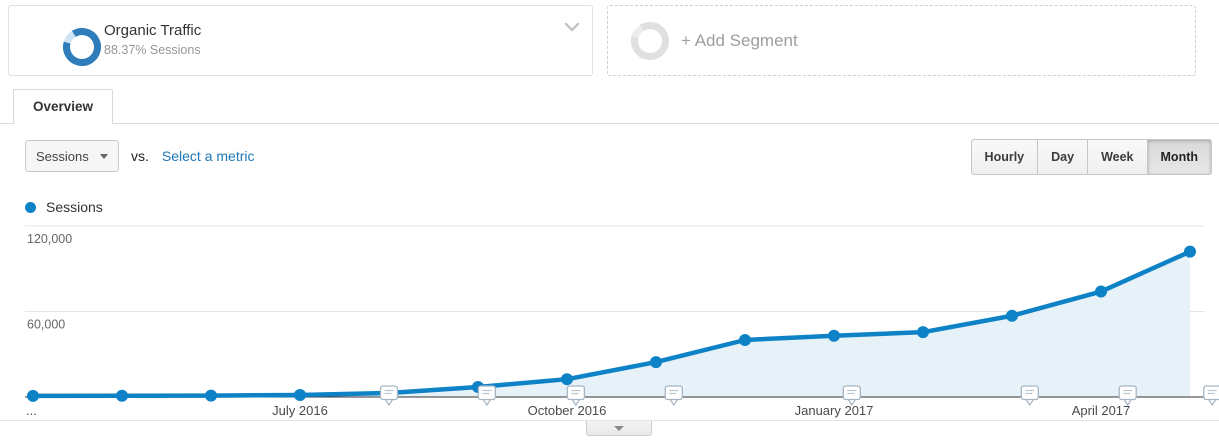 The width and height of the screenshot is (1219, 442). What do you see at coordinates (300, 40) in the screenshot?
I see `segment-card-organic-traffic: Organic Traffic 88.37% Sessions` at bounding box center [300, 40].